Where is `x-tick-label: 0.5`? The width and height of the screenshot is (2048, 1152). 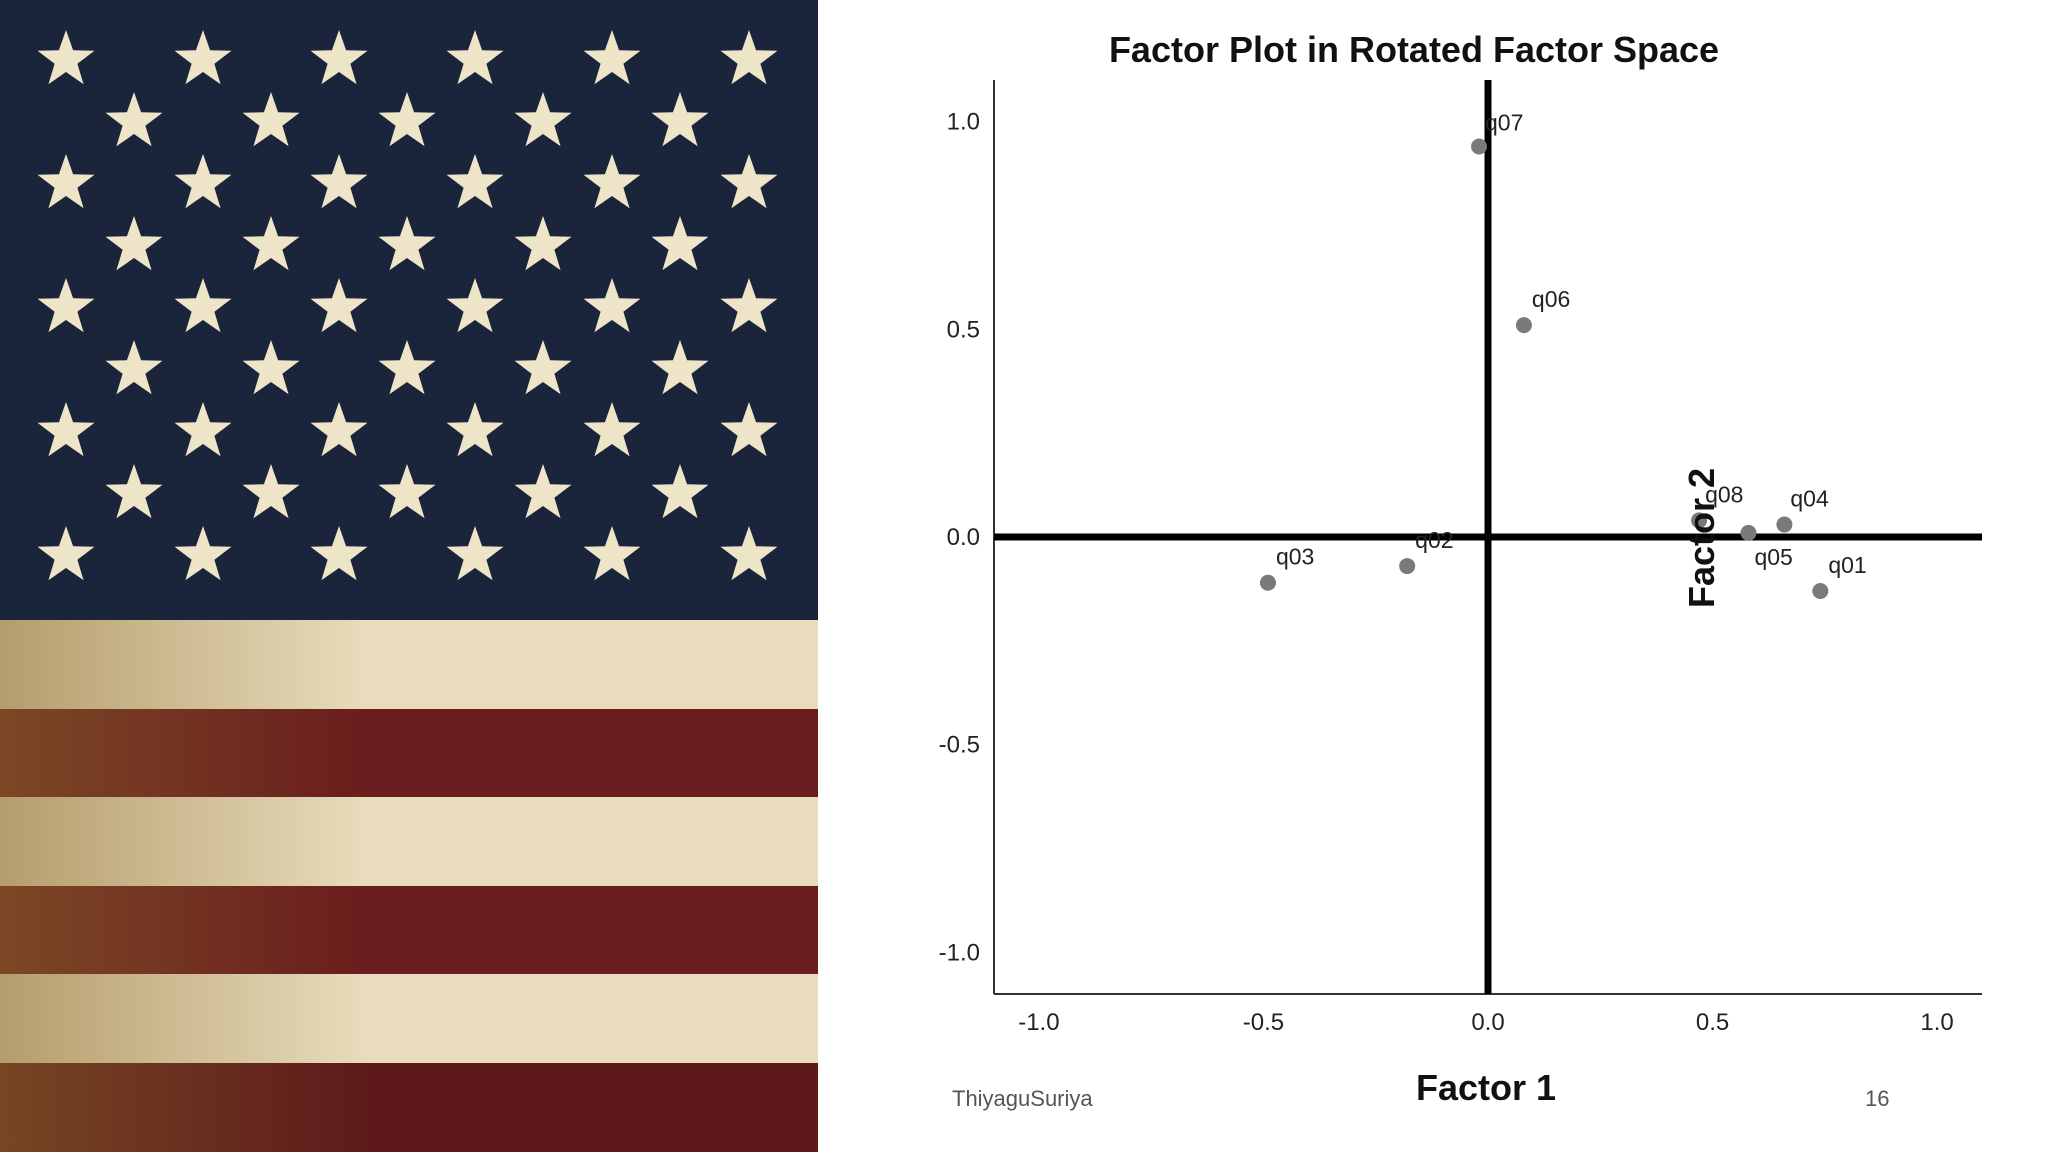
x-tick-label: 0.5 is located at coordinates (1712, 1022).